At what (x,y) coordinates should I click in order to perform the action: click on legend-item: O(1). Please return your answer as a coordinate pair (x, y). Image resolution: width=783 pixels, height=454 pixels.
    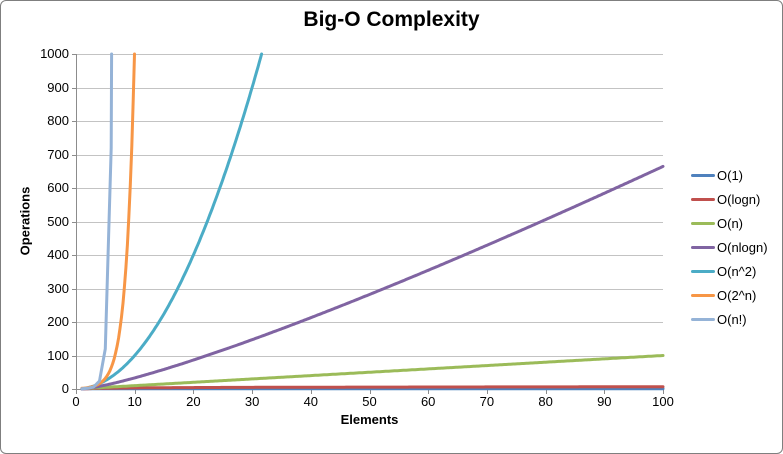
    Looking at the image, I should click on (729, 175).